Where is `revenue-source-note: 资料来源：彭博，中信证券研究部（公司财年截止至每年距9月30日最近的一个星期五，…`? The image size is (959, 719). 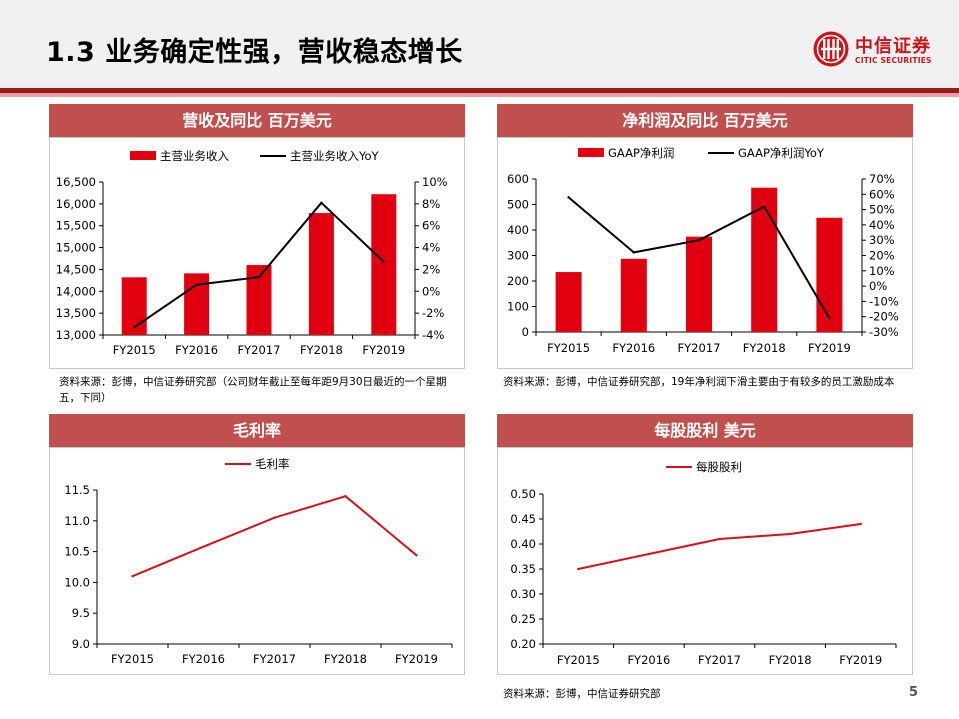
revenue-source-note: 资料来源：彭博，中信证券研究部（公司财年截止至每年距9月30日最近的一个星期五，… is located at coordinates (253, 390).